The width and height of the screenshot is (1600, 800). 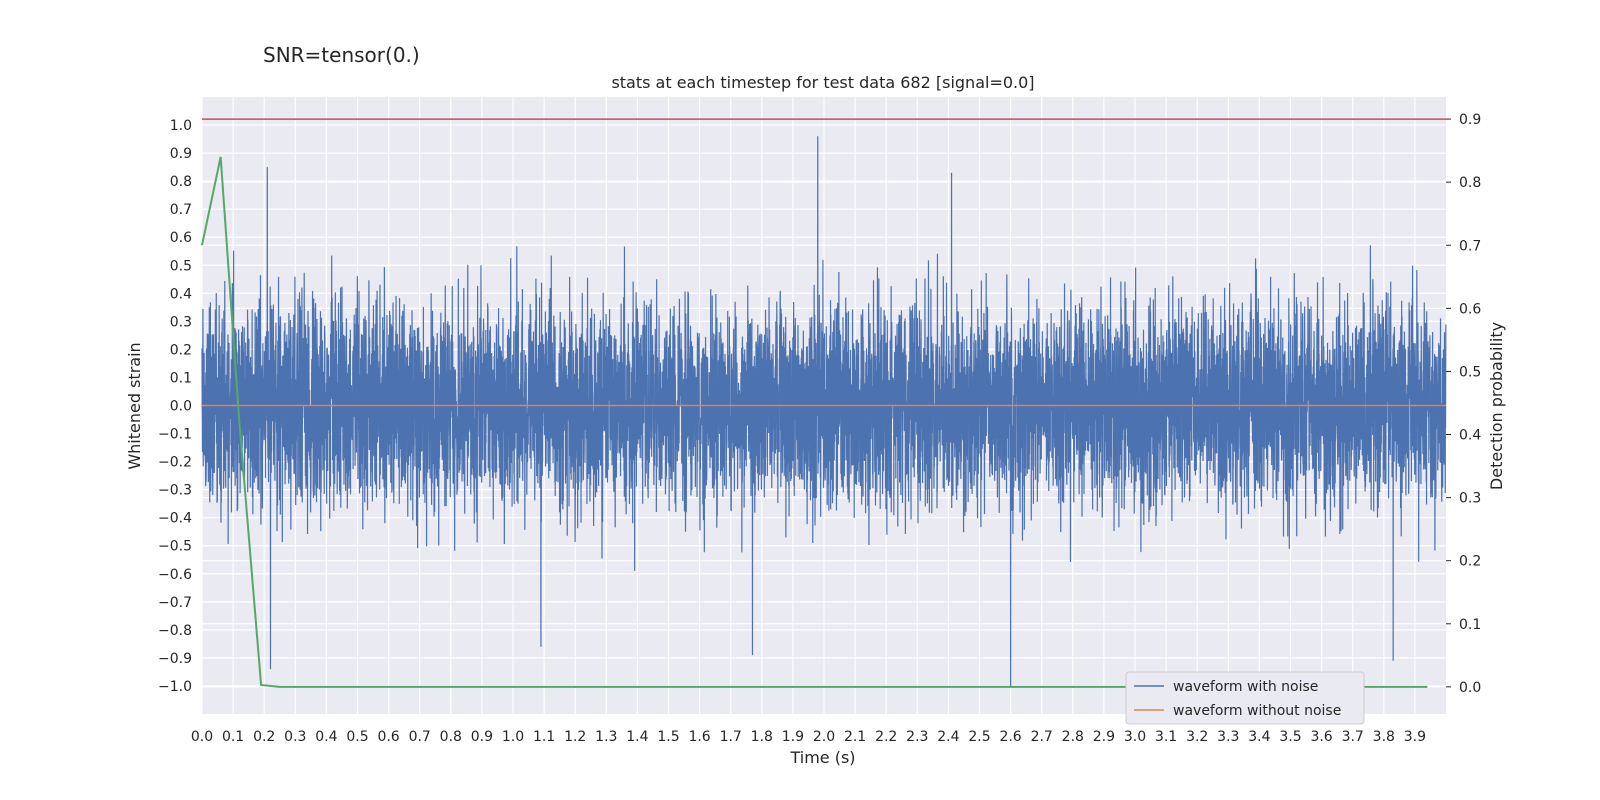 What do you see at coordinates (388, 737) in the screenshot?
I see `x-tick-label: 0.6` at bounding box center [388, 737].